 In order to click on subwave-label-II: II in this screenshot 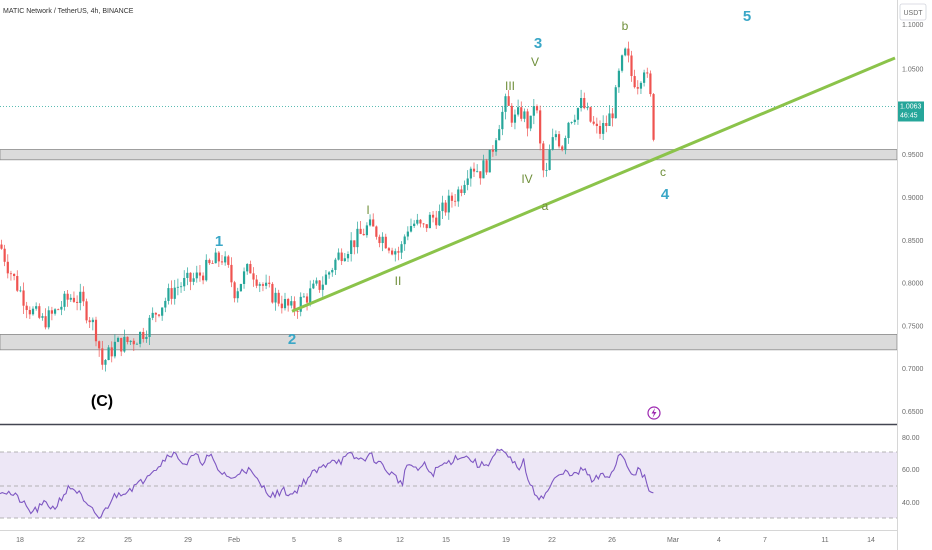, I will do `click(398, 281)`.